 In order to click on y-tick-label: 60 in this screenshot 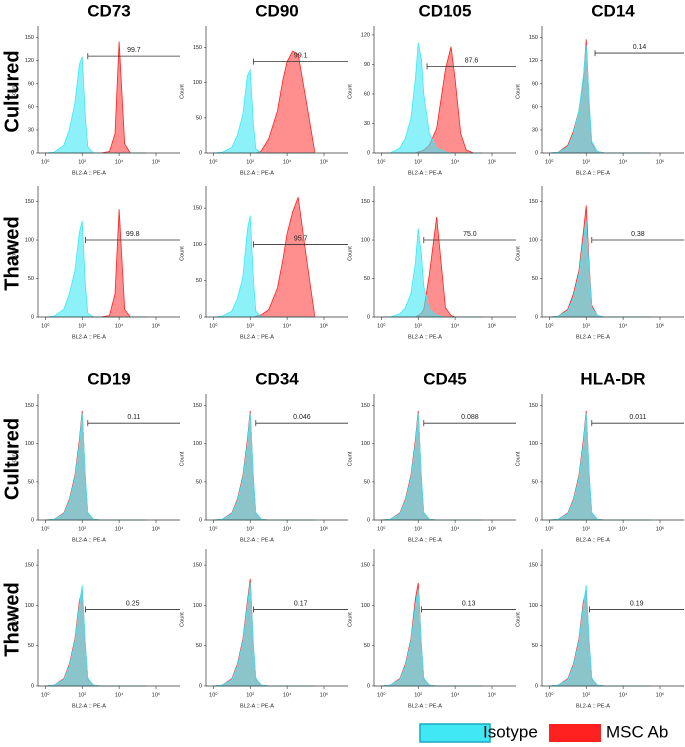, I will do `click(31, 107)`.